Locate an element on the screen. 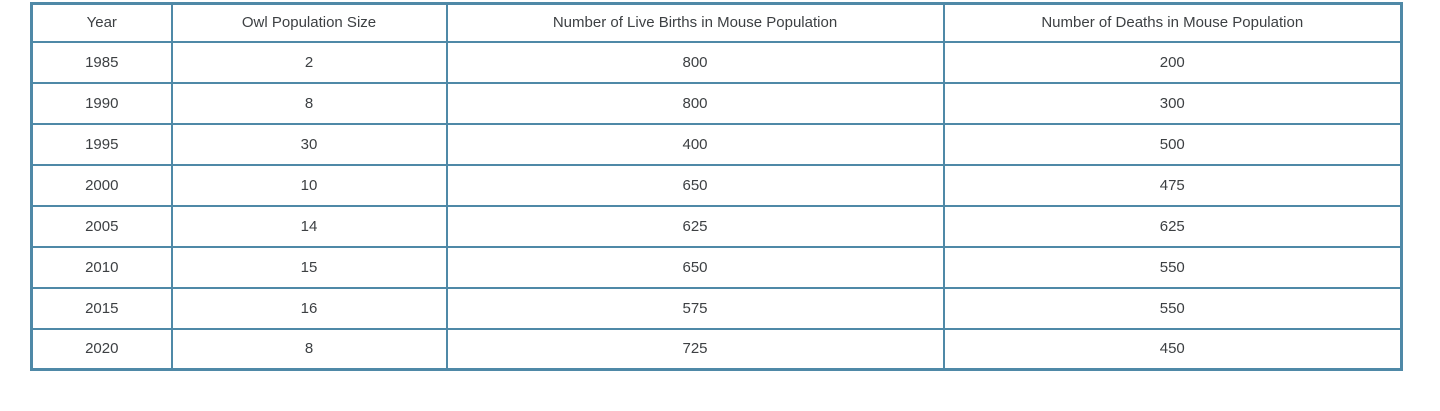 This screenshot has height=411, width=1440. table-row: 2010 15 650 550 is located at coordinates (716, 267).